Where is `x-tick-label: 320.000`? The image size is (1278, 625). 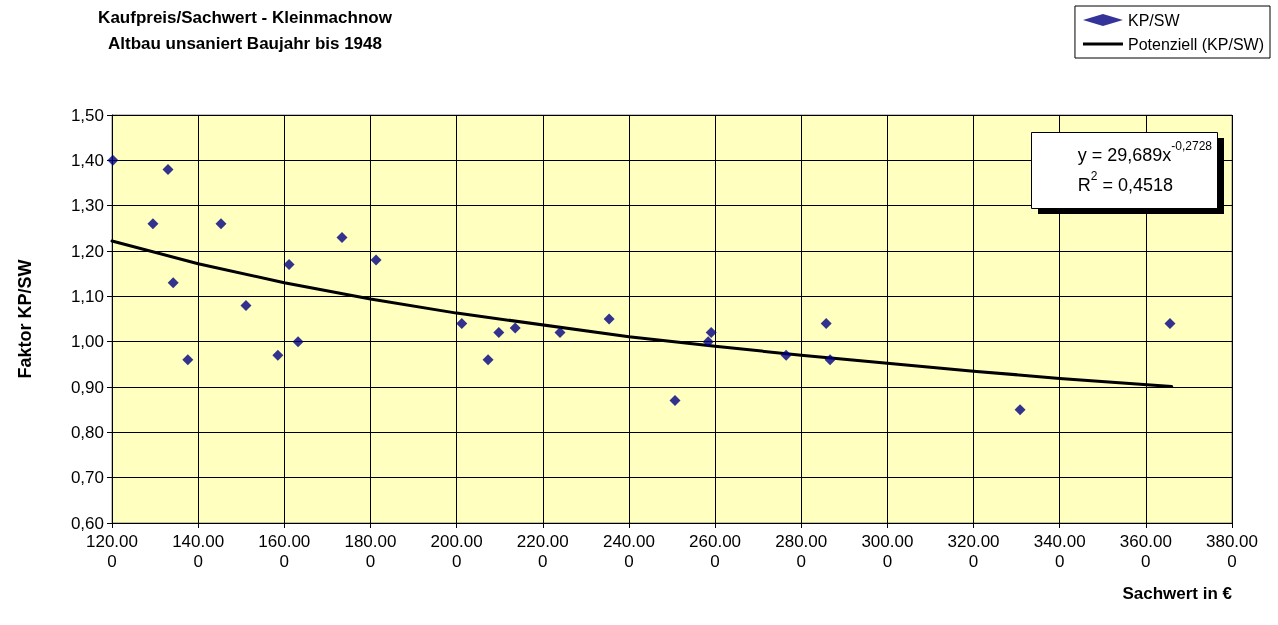 x-tick-label: 320.000 is located at coordinates (973, 551).